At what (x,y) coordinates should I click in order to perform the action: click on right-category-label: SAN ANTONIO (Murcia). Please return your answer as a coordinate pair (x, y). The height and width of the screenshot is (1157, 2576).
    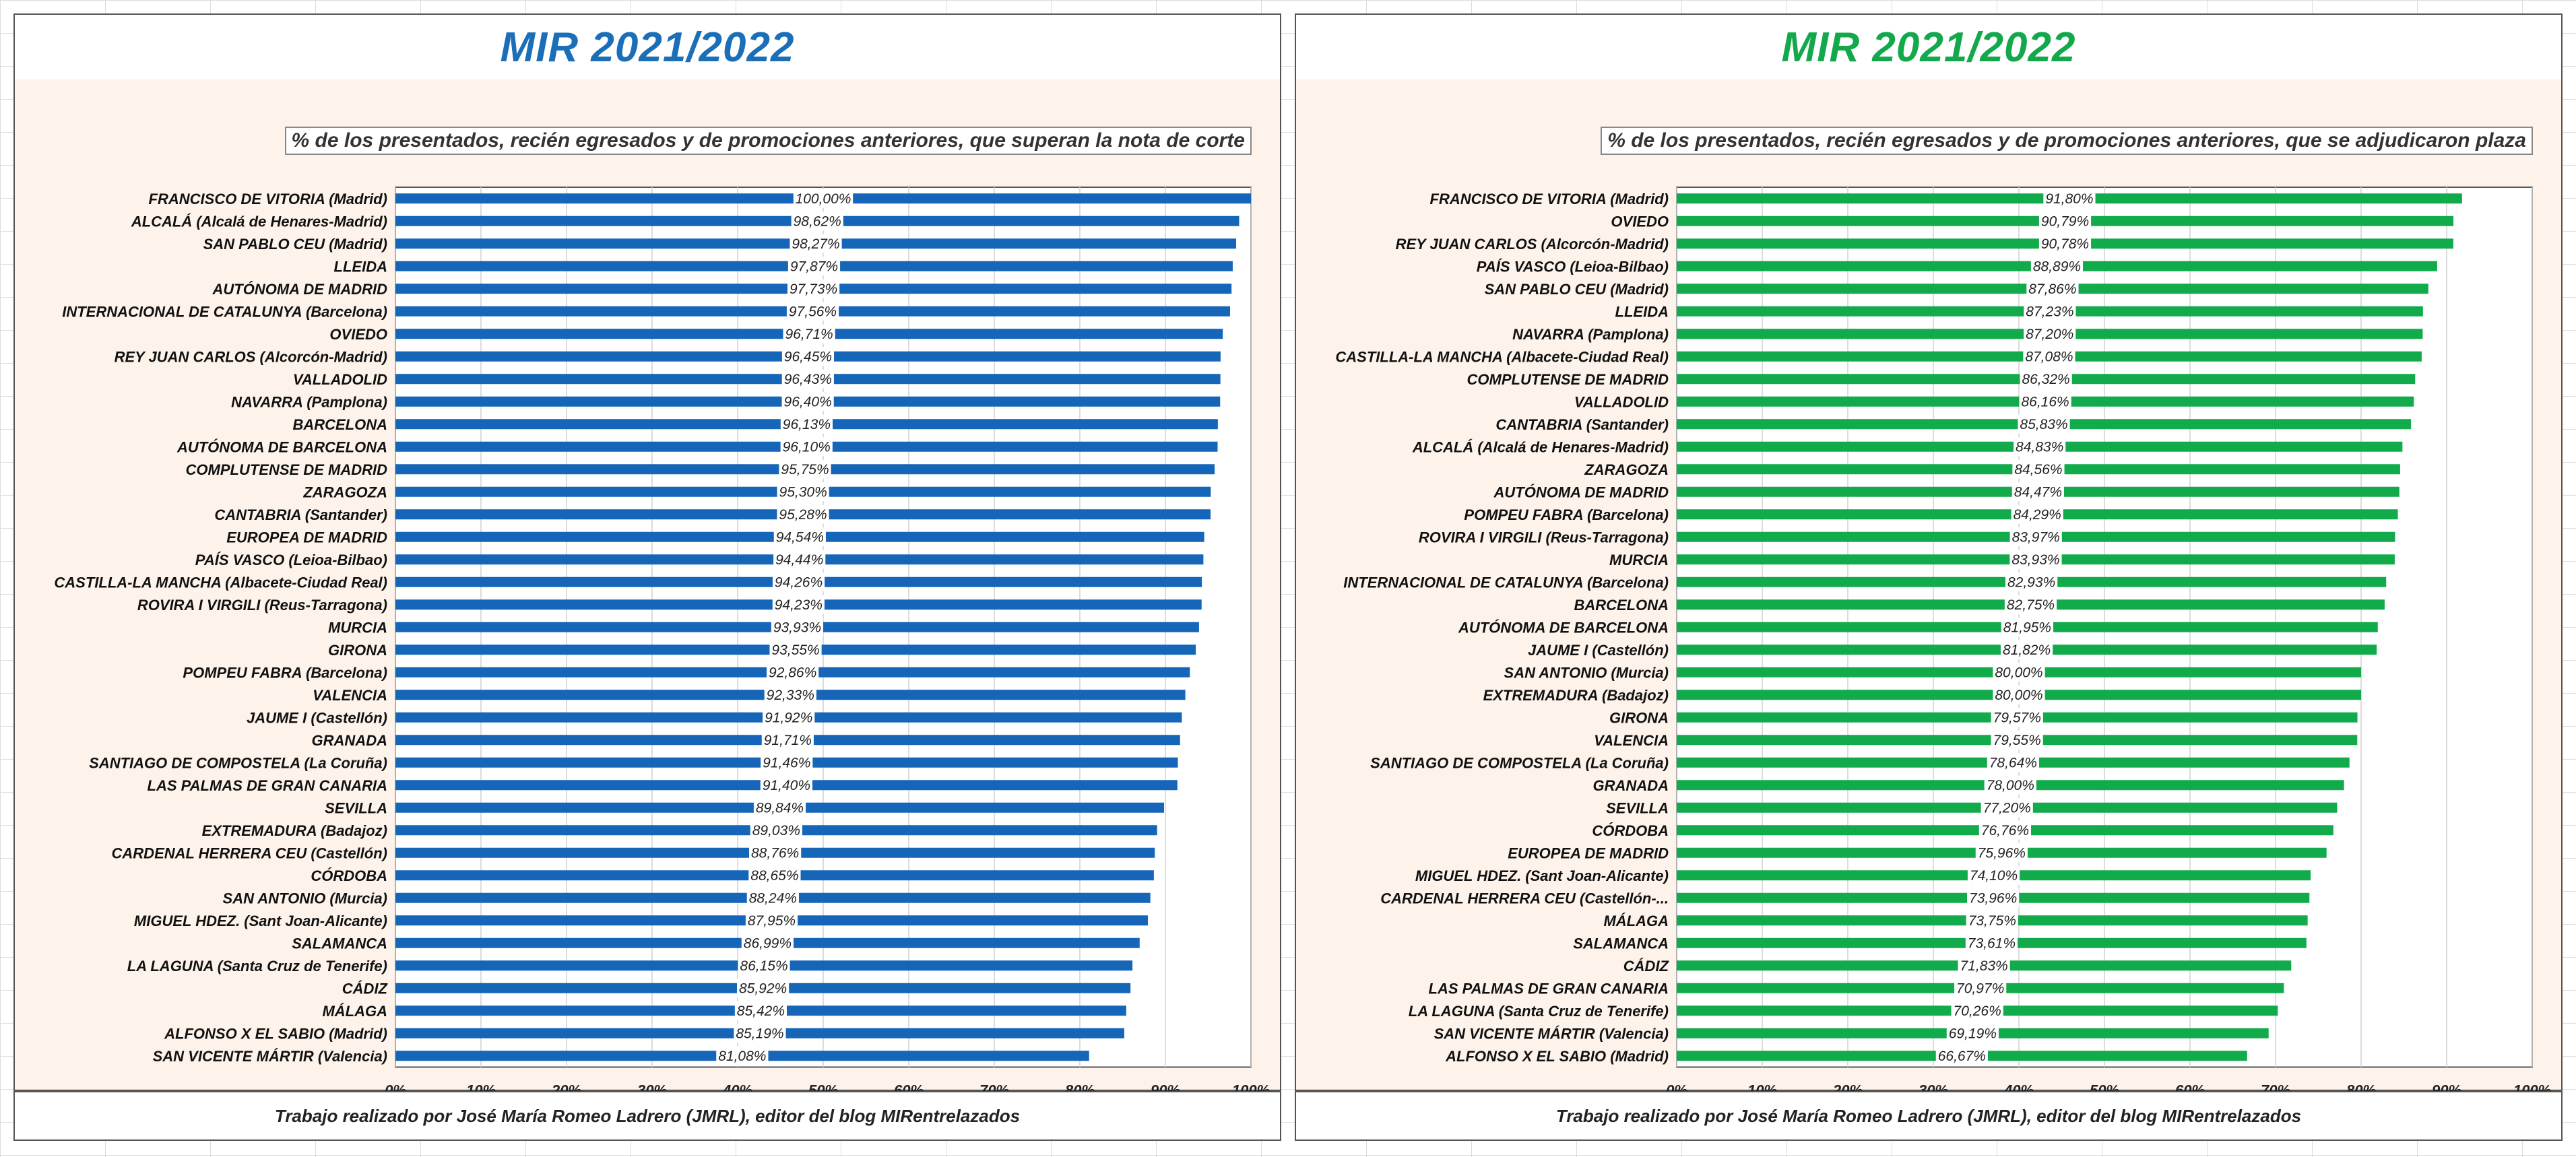
    Looking at the image, I should click on (1587, 672).